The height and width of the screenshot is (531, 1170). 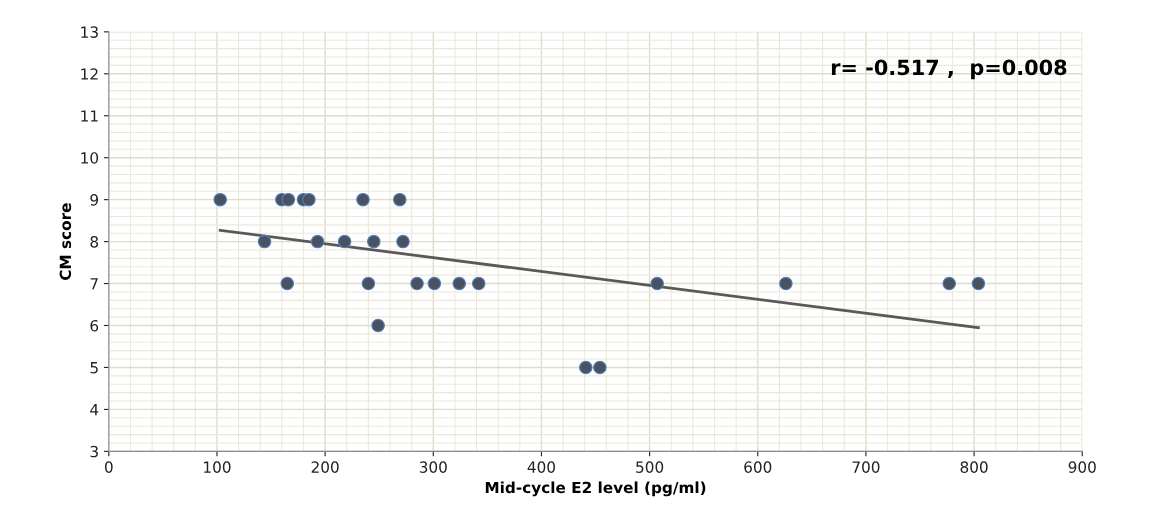 What do you see at coordinates (89, 74) in the screenshot?
I see `y-tick-label: 12` at bounding box center [89, 74].